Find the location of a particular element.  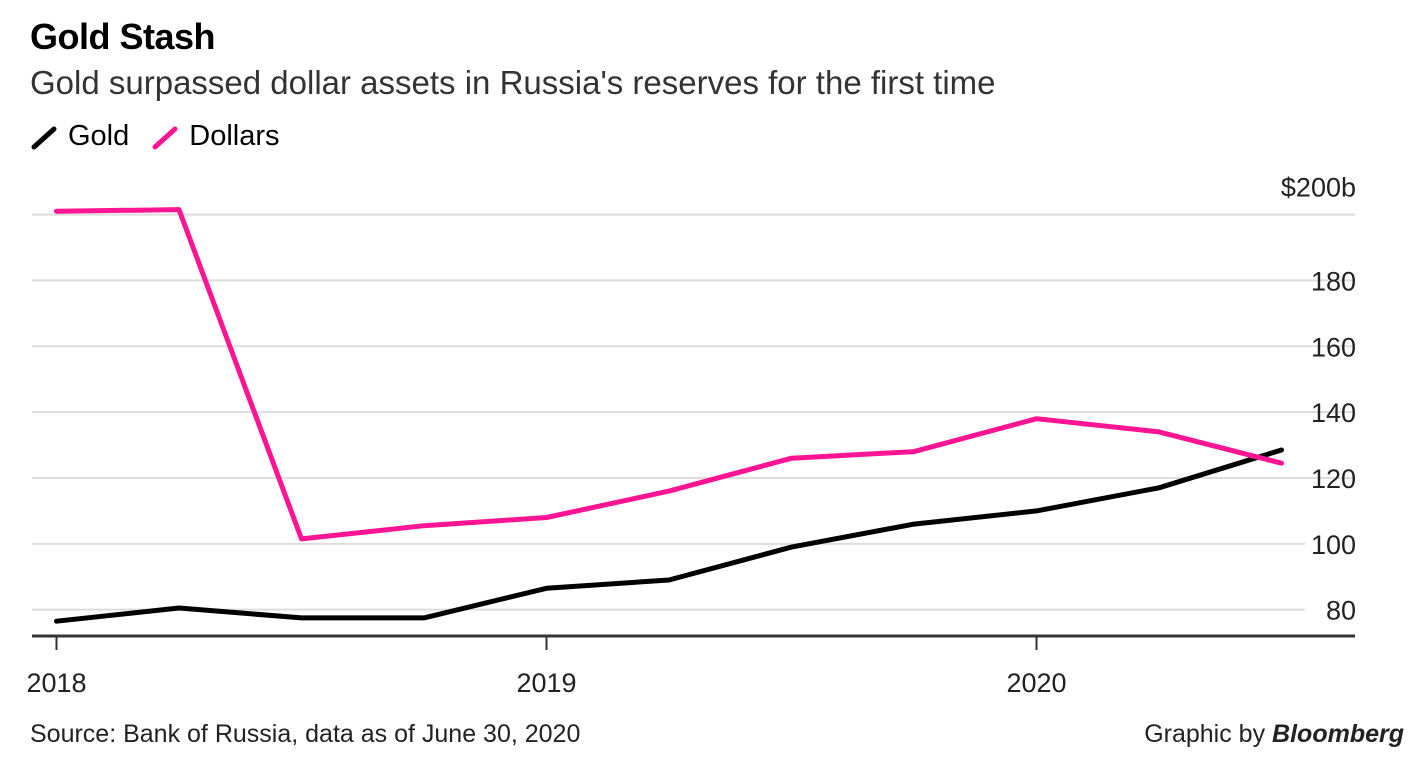

y-tick-label: 80 is located at coordinates (1341, 611).